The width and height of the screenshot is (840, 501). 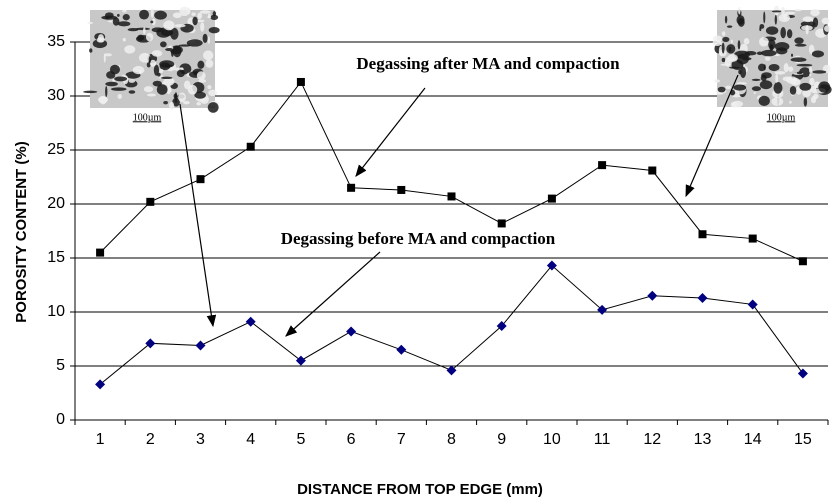 What do you see at coordinates (501, 439) in the screenshot?
I see `x-tick-label: 9` at bounding box center [501, 439].